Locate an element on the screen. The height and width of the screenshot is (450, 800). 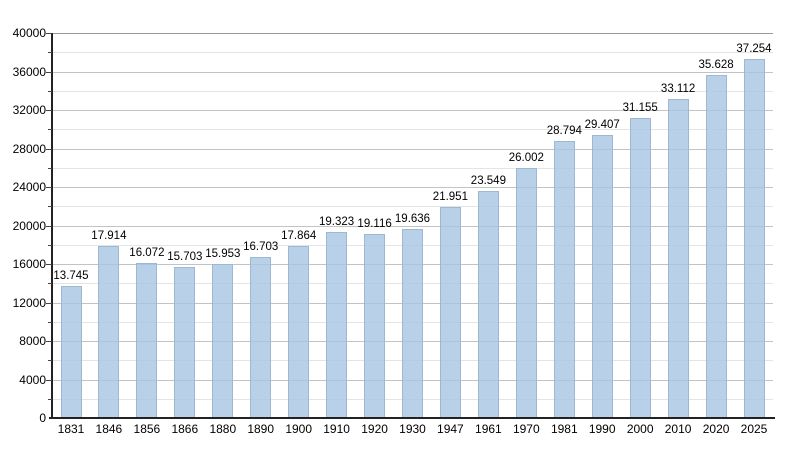
y-tick-label: 24000 is located at coordinates (29, 187).